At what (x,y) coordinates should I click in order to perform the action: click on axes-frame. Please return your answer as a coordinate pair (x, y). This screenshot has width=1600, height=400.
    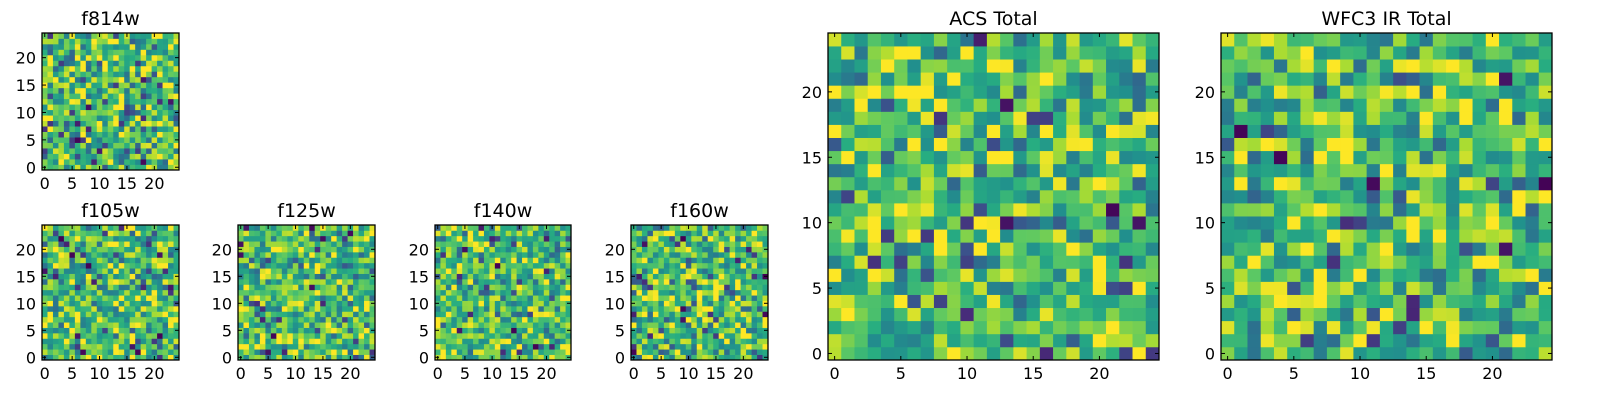
    Looking at the image, I should click on (699, 292).